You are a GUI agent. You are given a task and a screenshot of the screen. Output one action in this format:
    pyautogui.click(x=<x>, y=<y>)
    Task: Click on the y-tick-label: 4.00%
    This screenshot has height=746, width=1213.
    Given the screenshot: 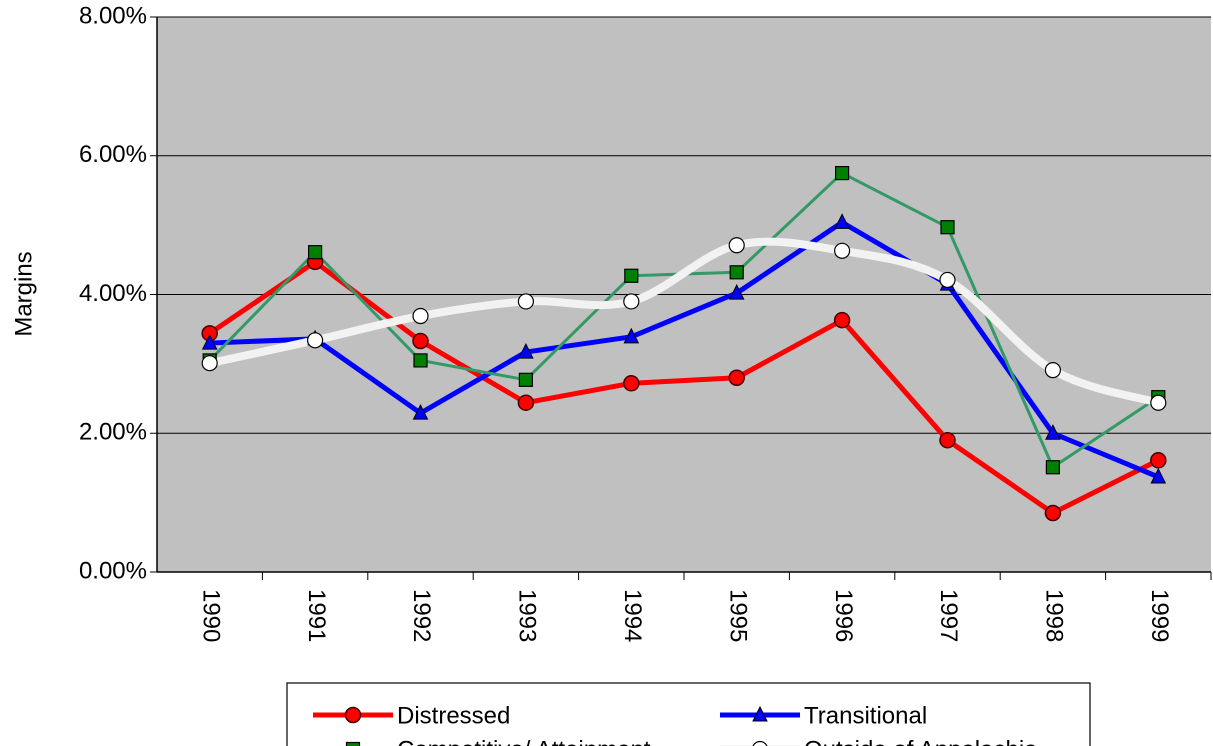 What is the action you would take?
    pyautogui.click(x=113, y=293)
    